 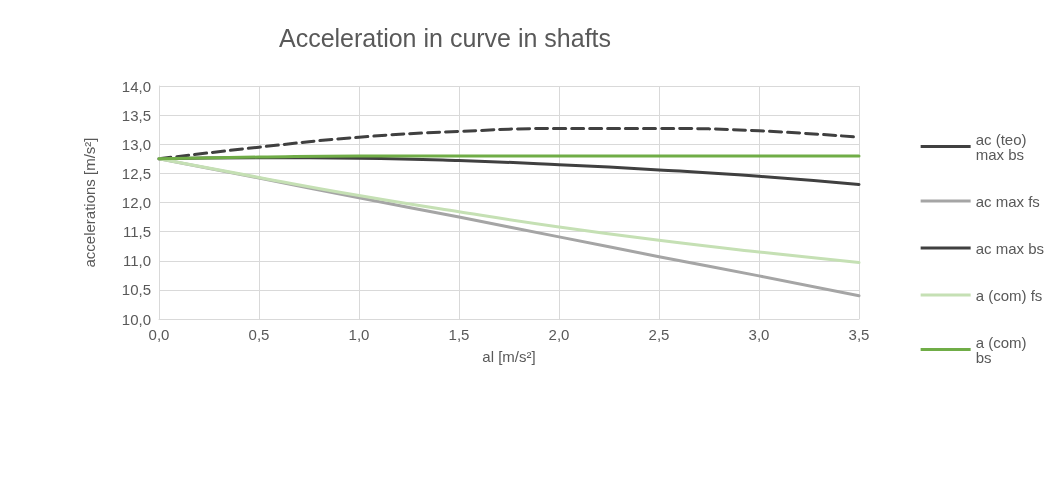 What do you see at coordinates (136, 115) in the screenshot?
I see `y-tick-label: 13,5` at bounding box center [136, 115].